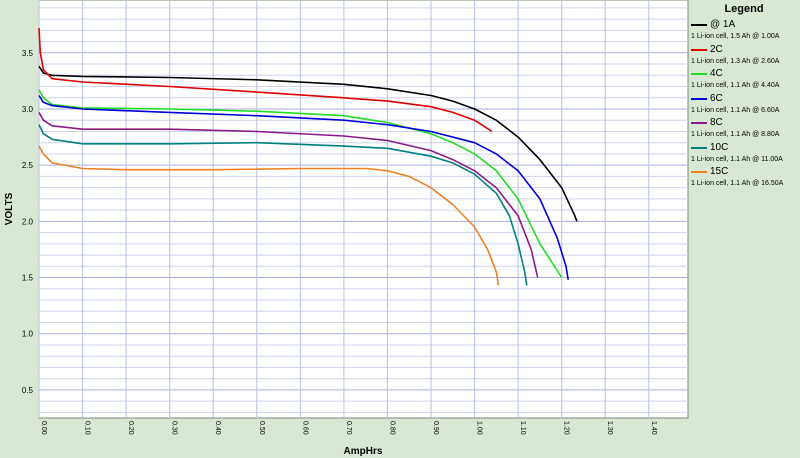 This screenshot has width=800, height=458. What do you see at coordinates (609, 428) in the screenshot?
I see `x-tick-label: 1.30` at bounding box center [609, 428].